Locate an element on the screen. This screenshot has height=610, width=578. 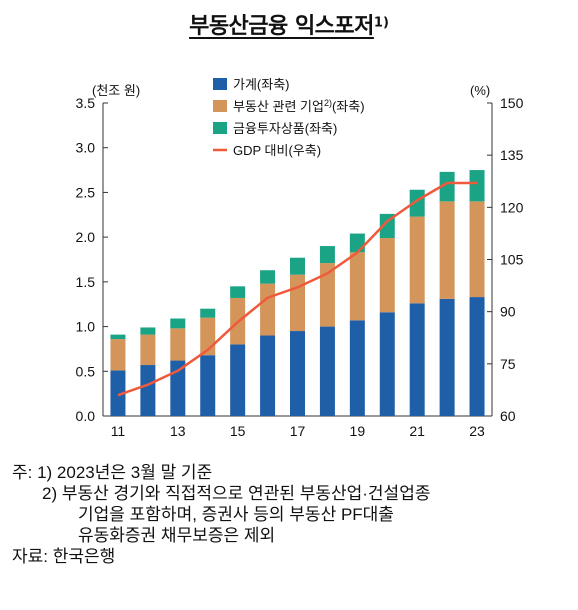
note-2-cont-2: 유동화증권 채무보증은 제외 is located at coordinates (177, 535).